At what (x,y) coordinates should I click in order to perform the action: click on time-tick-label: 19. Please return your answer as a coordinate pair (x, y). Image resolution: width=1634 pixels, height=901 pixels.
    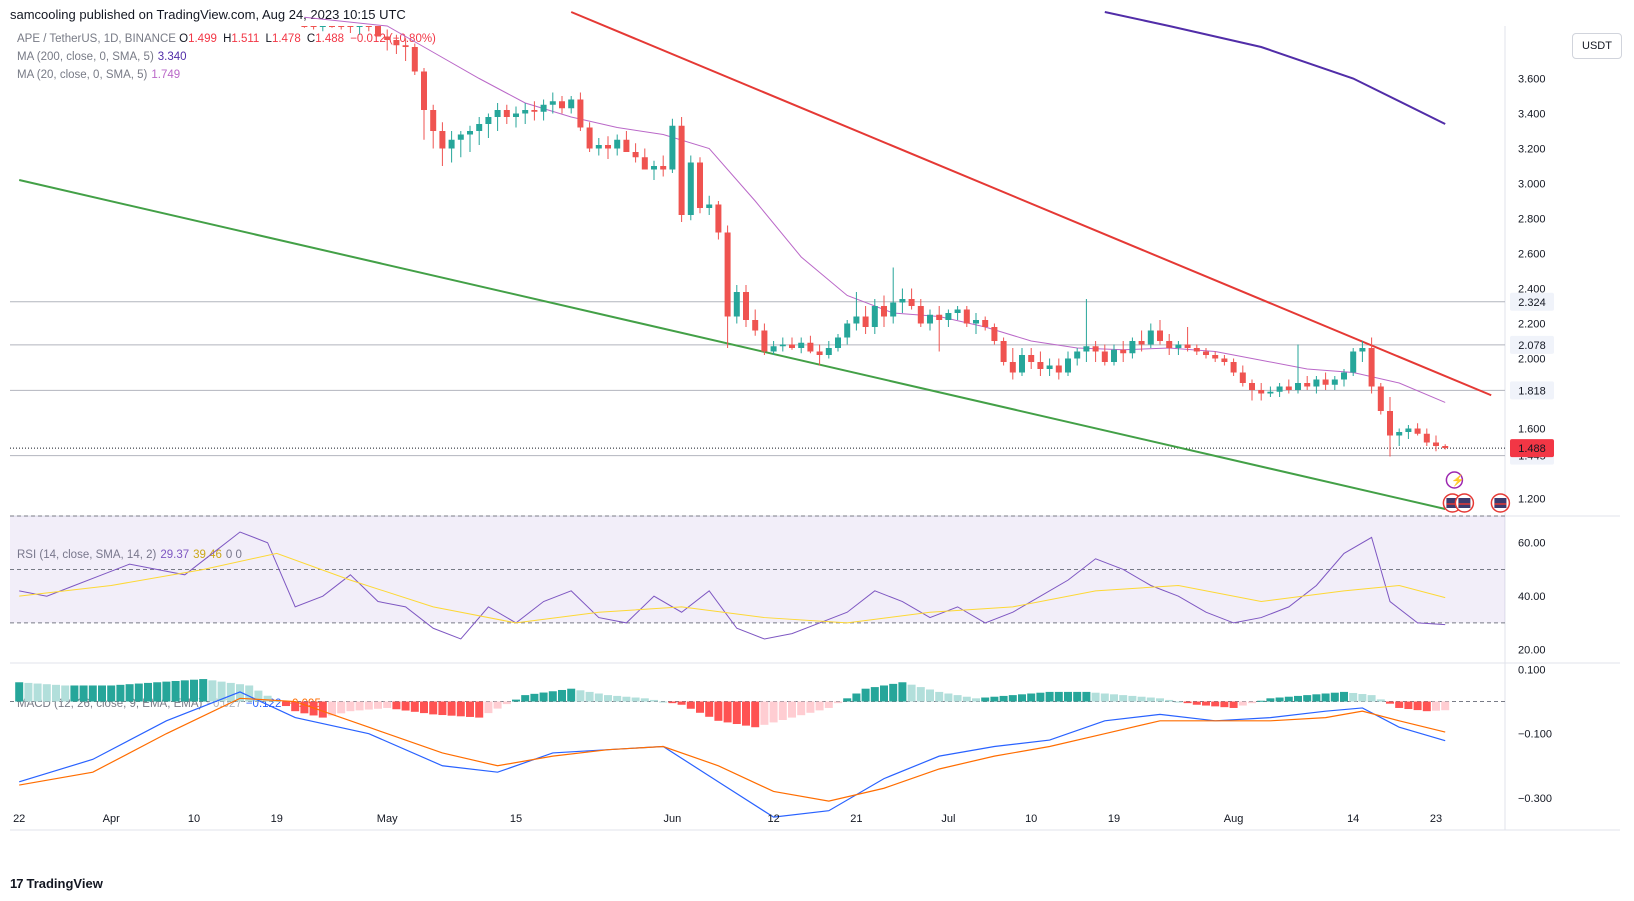
    Looking at the image, I should click on (277, 819).